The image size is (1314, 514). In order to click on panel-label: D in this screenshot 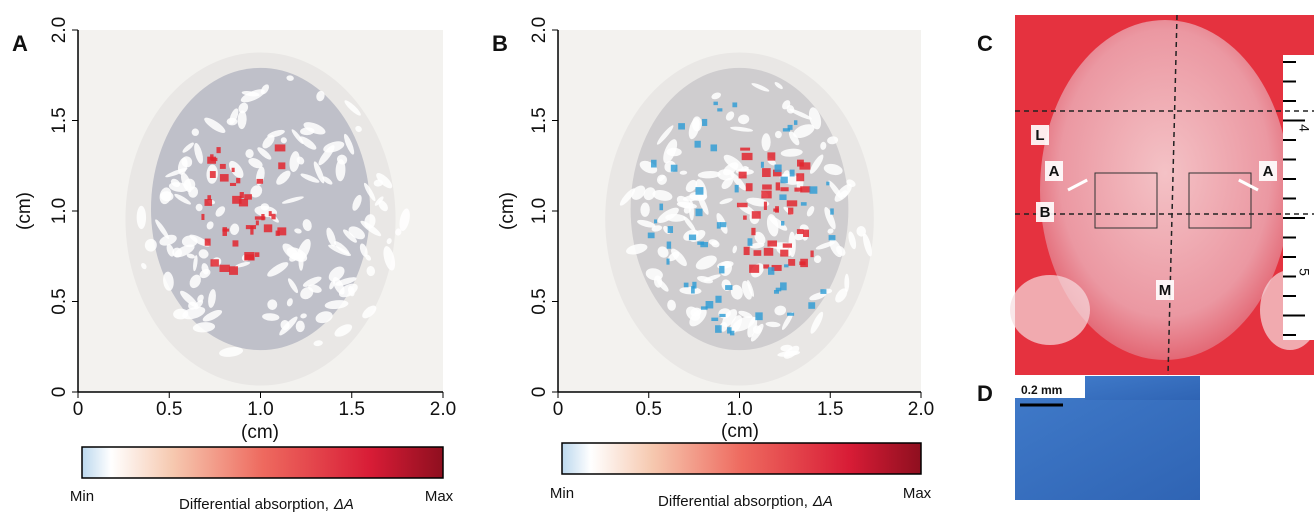, I will do `click(985, 393)`.